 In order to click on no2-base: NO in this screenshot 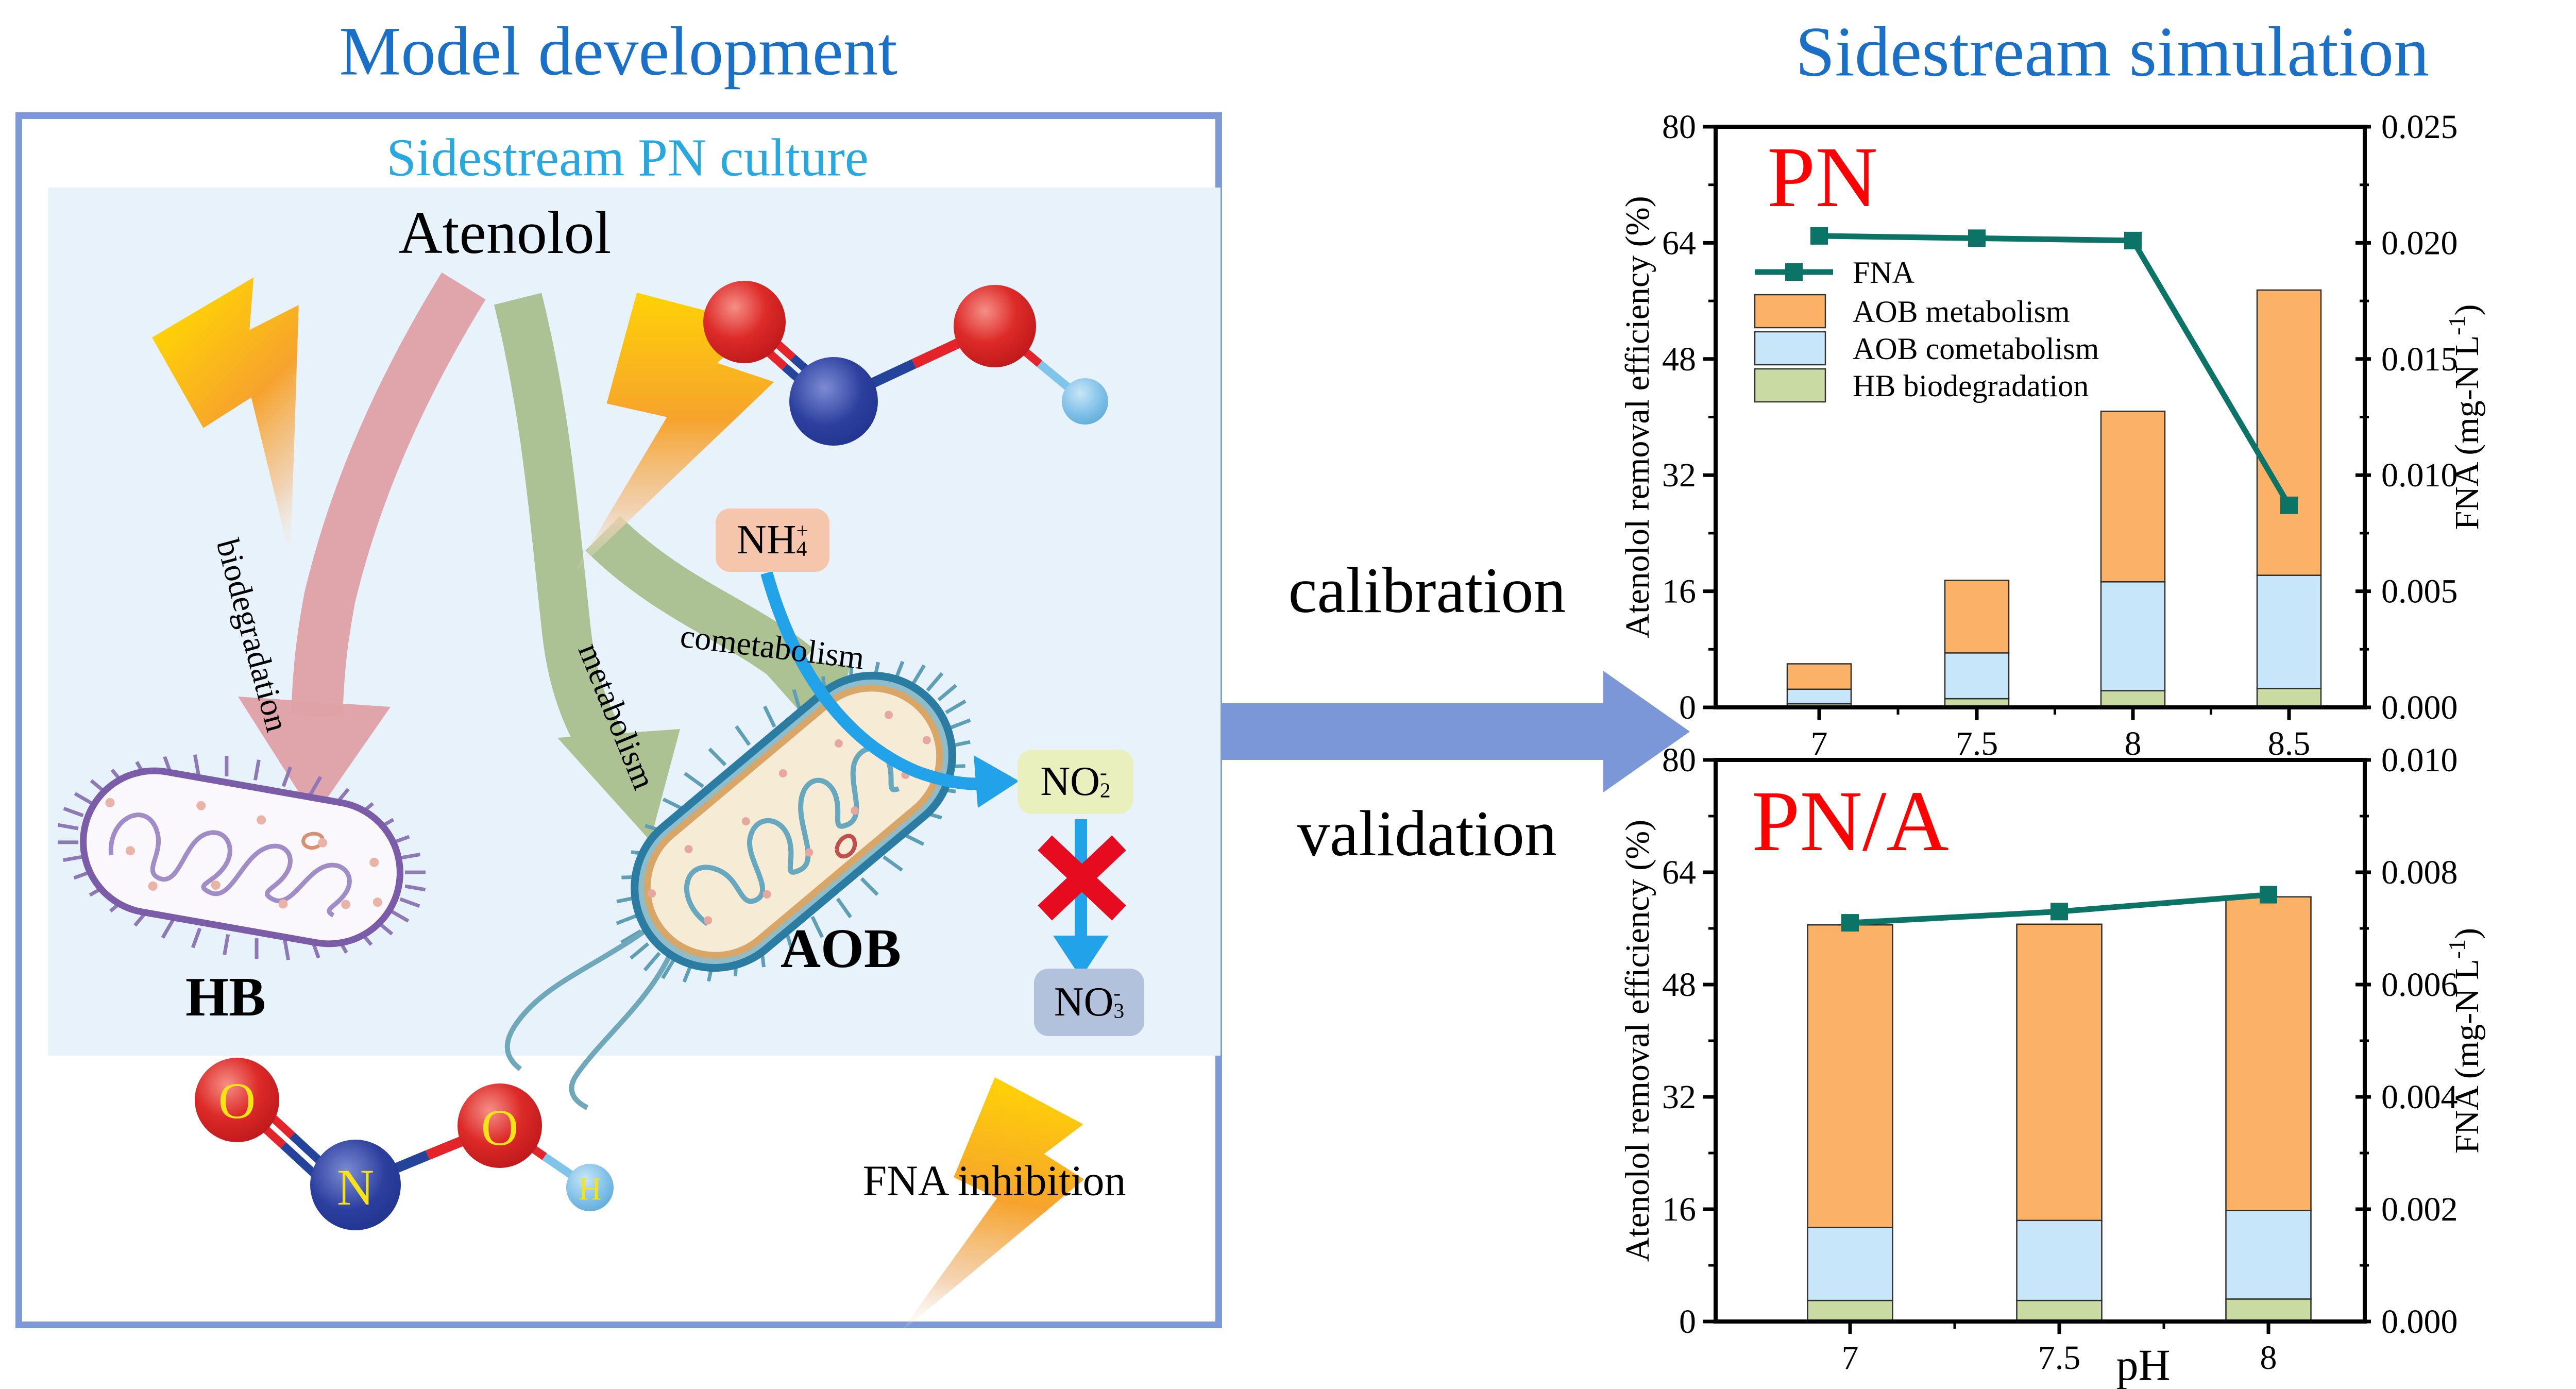, I will do `click(1070, 781)`.